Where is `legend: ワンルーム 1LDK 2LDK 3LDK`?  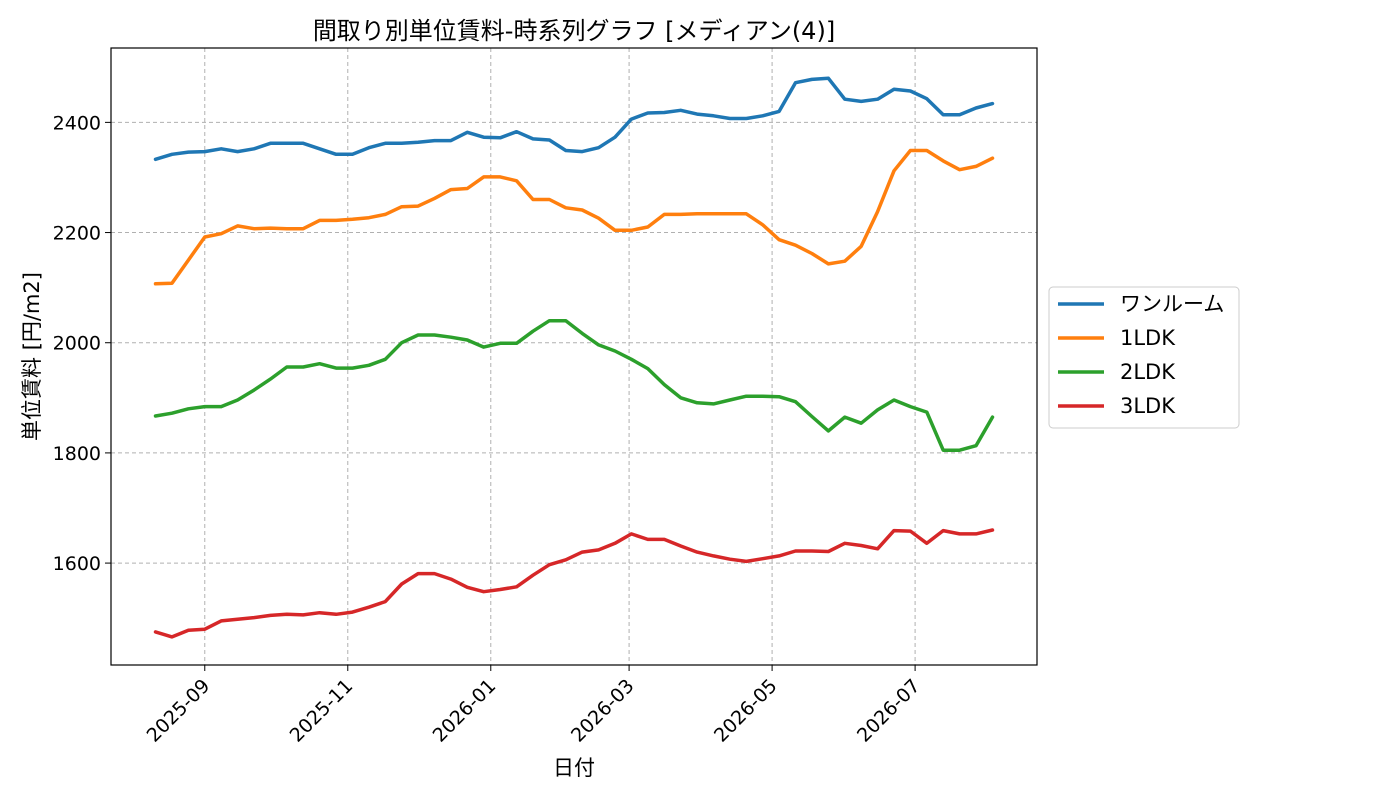 legend: ワンルーム 1LDK 2LDK 3LDK is located at coordinates (1144, 357).